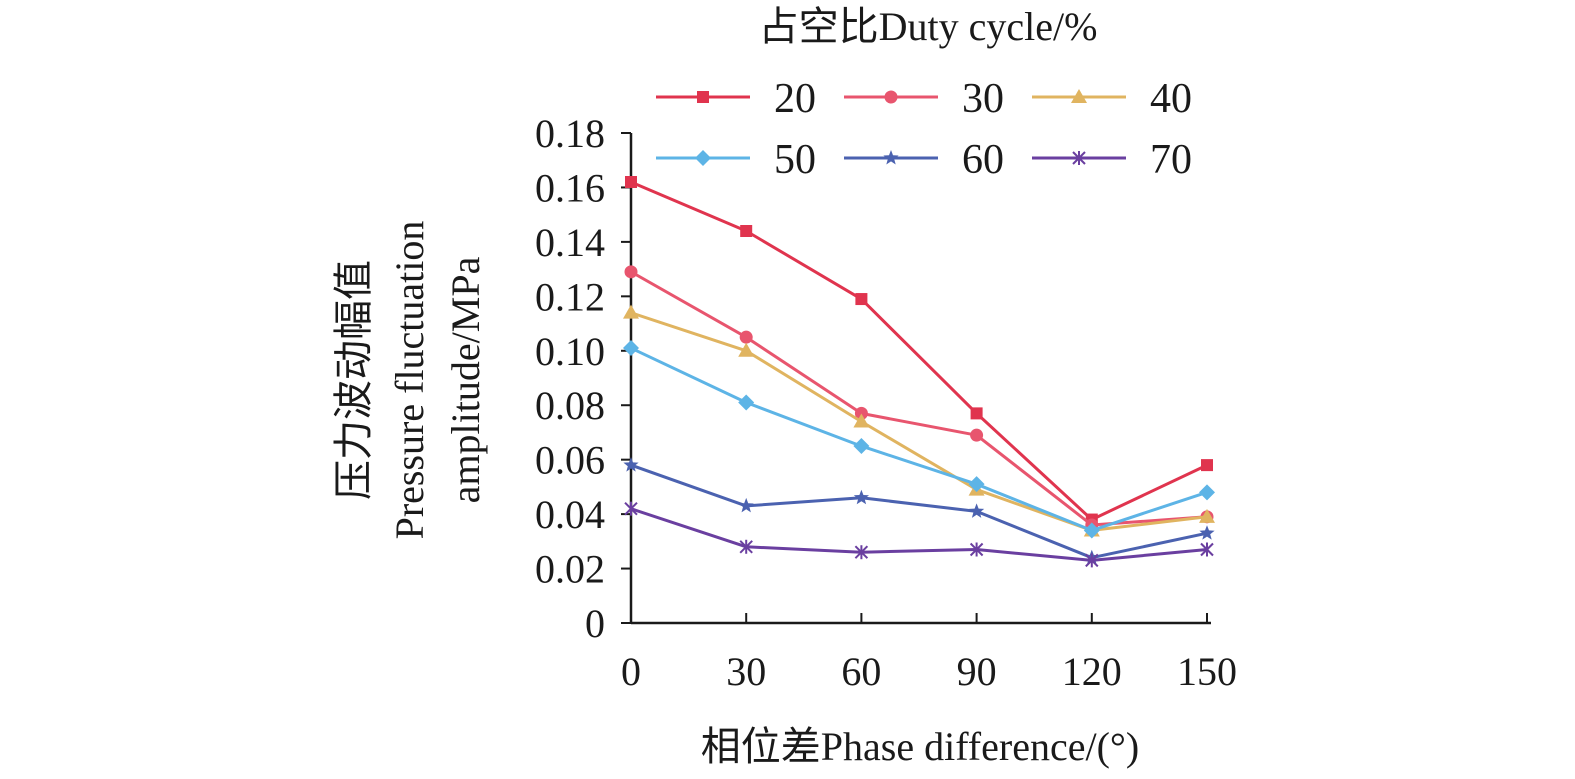  What do you see at coordinates (795, 160) in the screenshot?
I see `legend-label: 50` at bounding box center [795, 160].